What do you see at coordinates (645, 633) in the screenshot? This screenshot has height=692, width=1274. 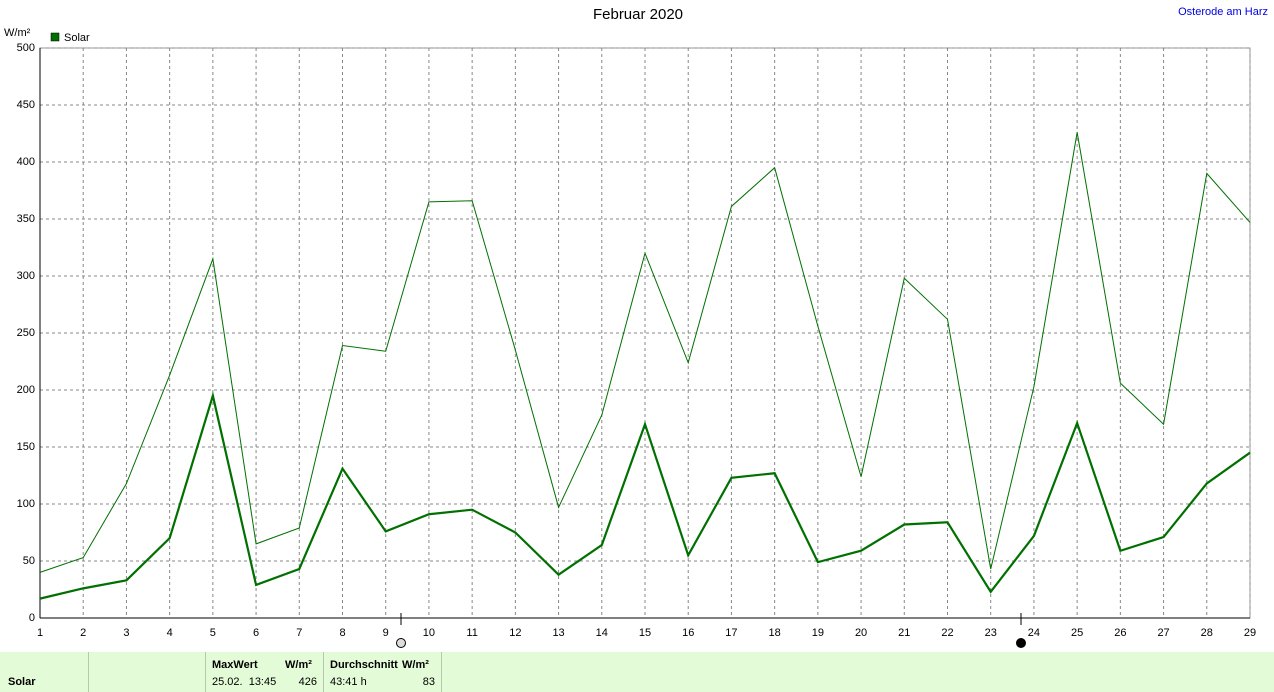 I see `x-tick-label: 15` at bounding box center [645, 633].